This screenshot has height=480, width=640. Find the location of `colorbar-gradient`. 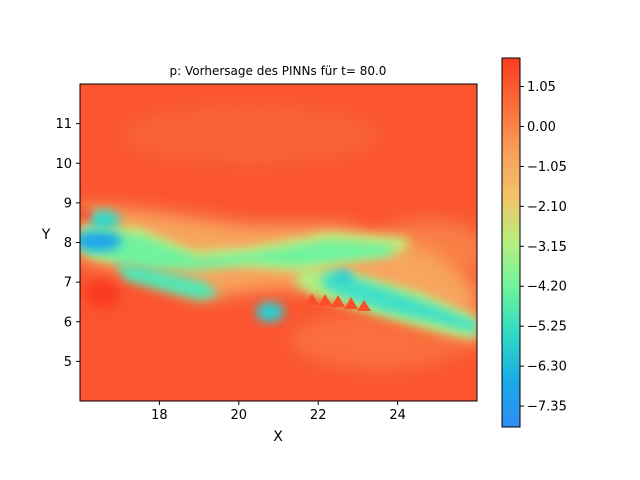

colorbar-gradient is located at coordinates (511, 242).